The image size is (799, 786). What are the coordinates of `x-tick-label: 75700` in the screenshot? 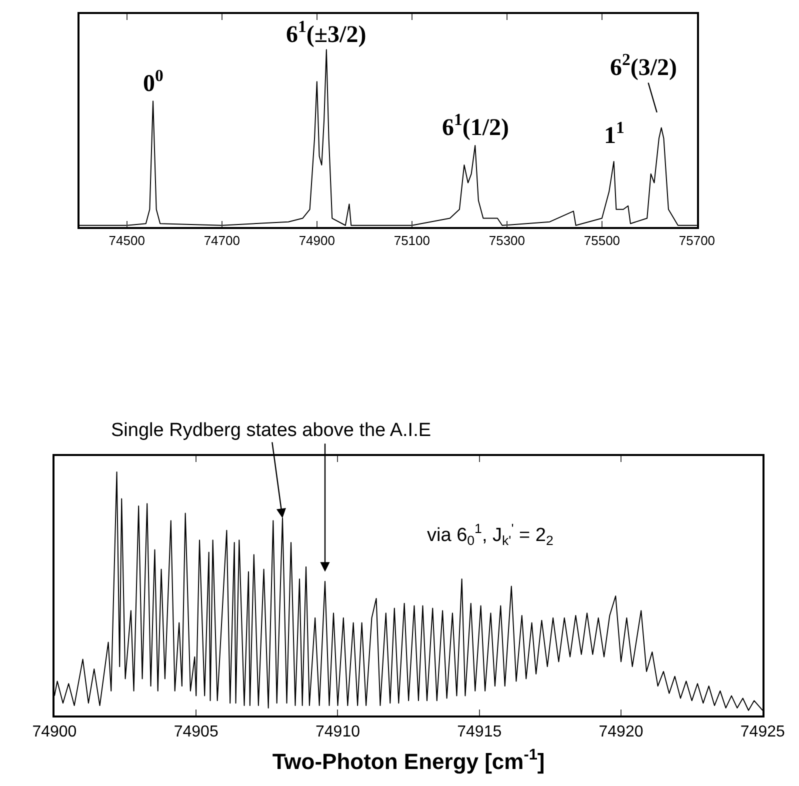 It's located at (697, 240).